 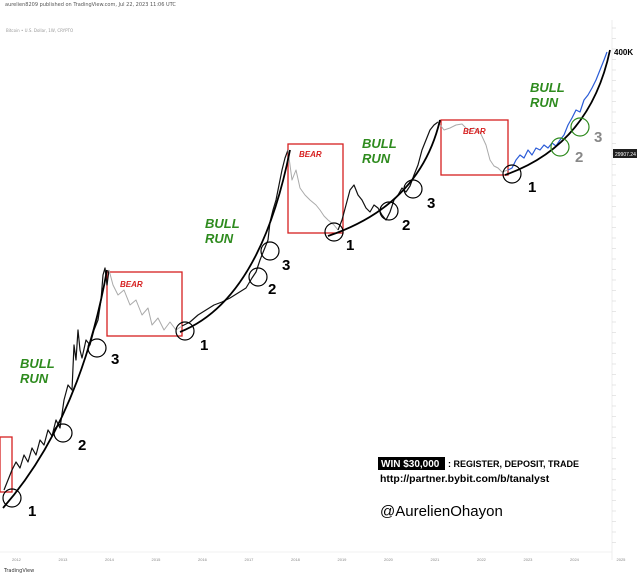 I want to click on x-tick-label: 2021, so click(x=436, y=559).